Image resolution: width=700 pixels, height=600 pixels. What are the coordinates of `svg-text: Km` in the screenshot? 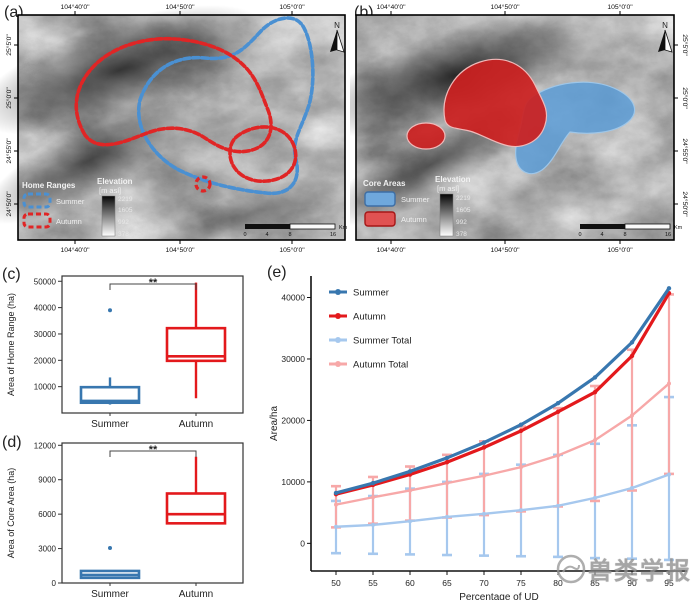 It's located at (343, 228).